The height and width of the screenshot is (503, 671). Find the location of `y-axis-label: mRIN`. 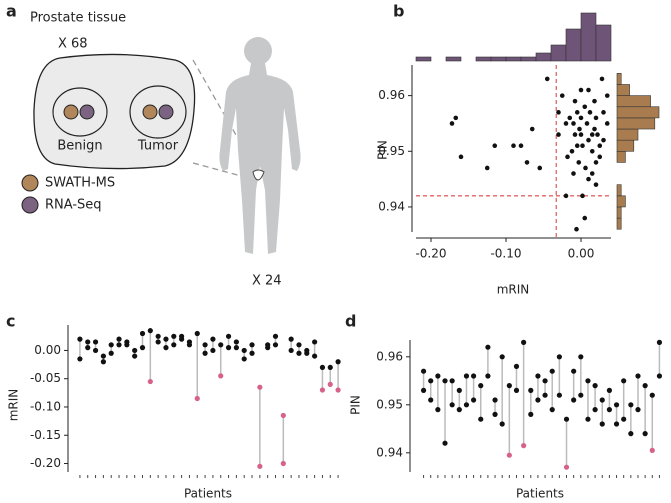

y-axis-label: mRIN is located at coordinates (14, 405).